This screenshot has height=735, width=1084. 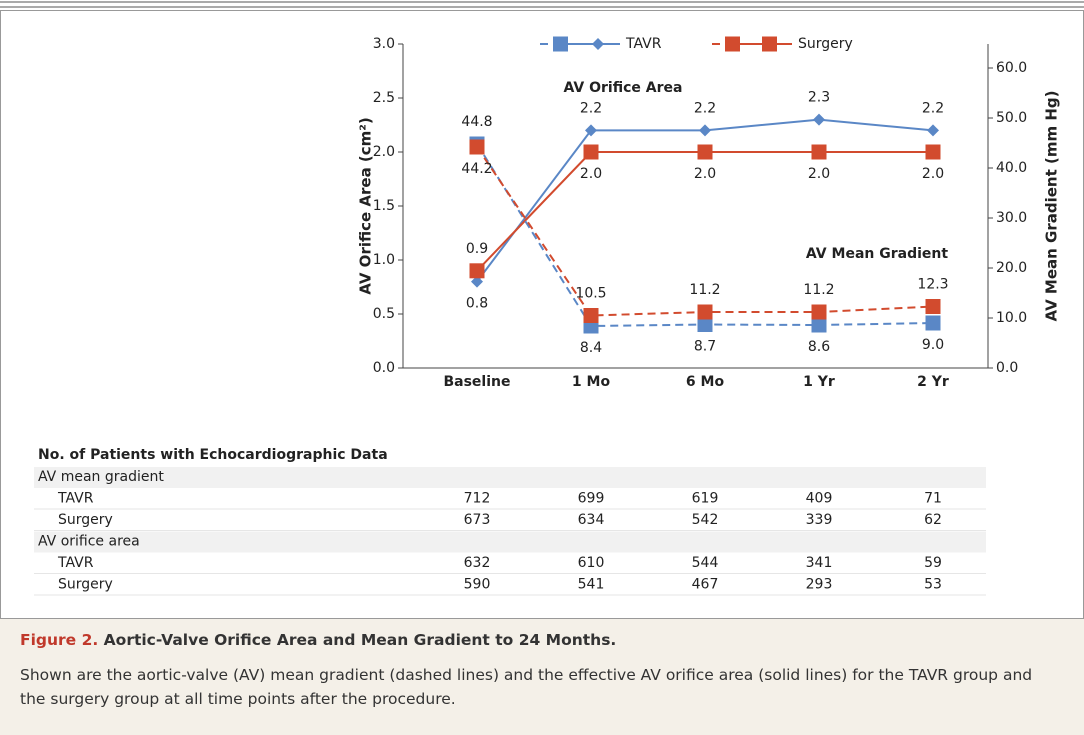 What do you see at coordinates (933, 499) in the screenshot?
I see `table-cell: 71` at bounding box center [933, 499].